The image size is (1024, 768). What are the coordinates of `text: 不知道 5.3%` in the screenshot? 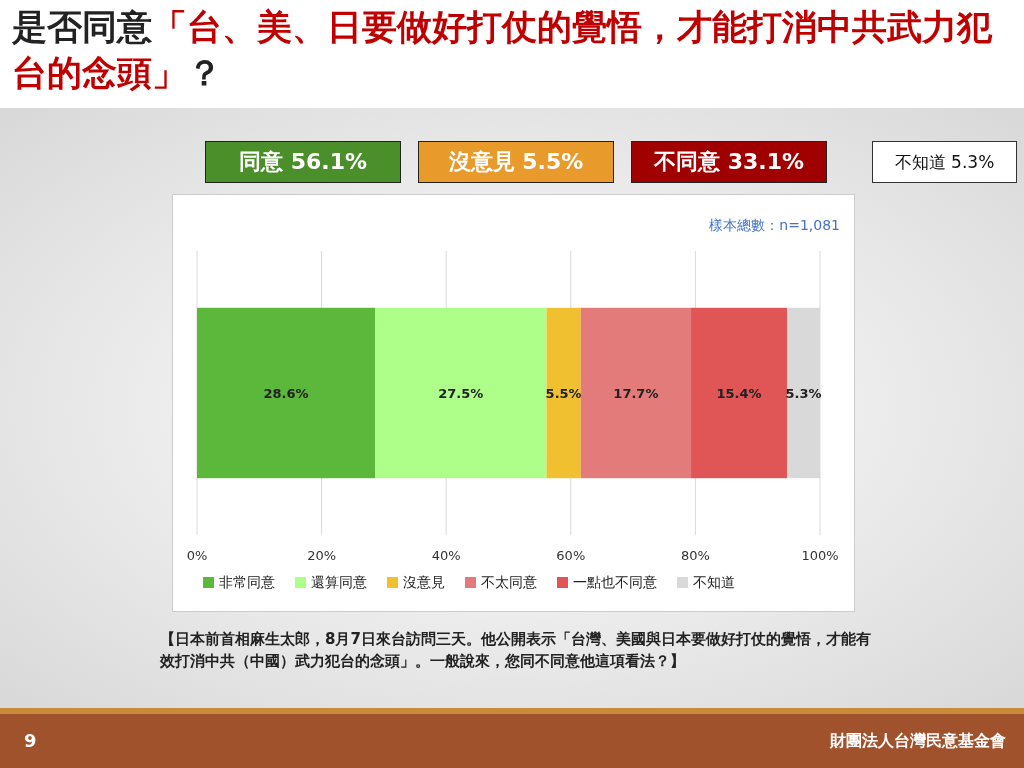 It's located at (944, 162).